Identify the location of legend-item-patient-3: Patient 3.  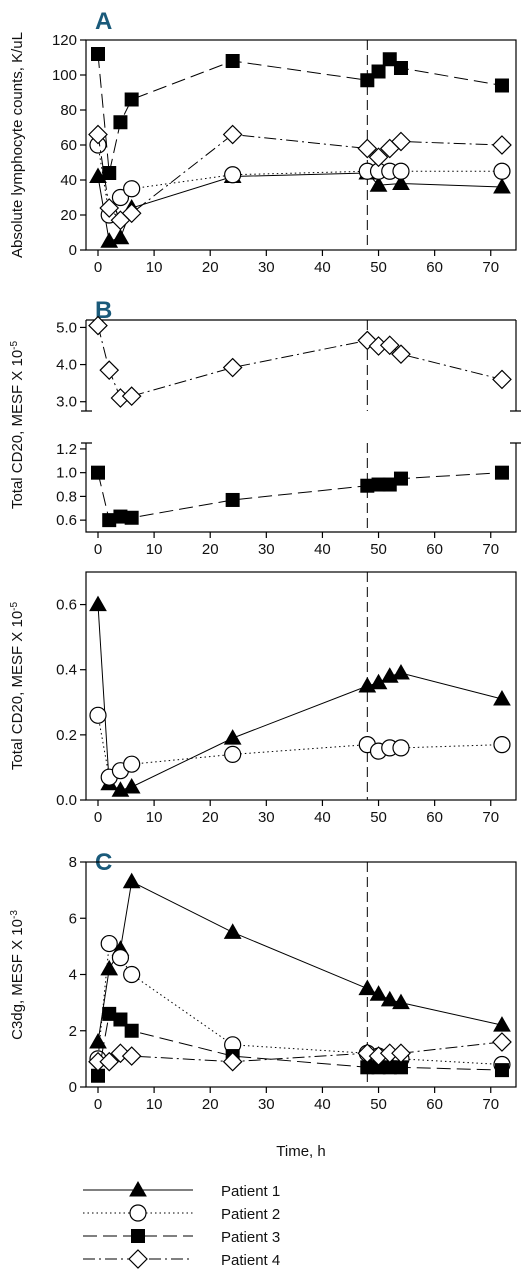
(181, 1237).